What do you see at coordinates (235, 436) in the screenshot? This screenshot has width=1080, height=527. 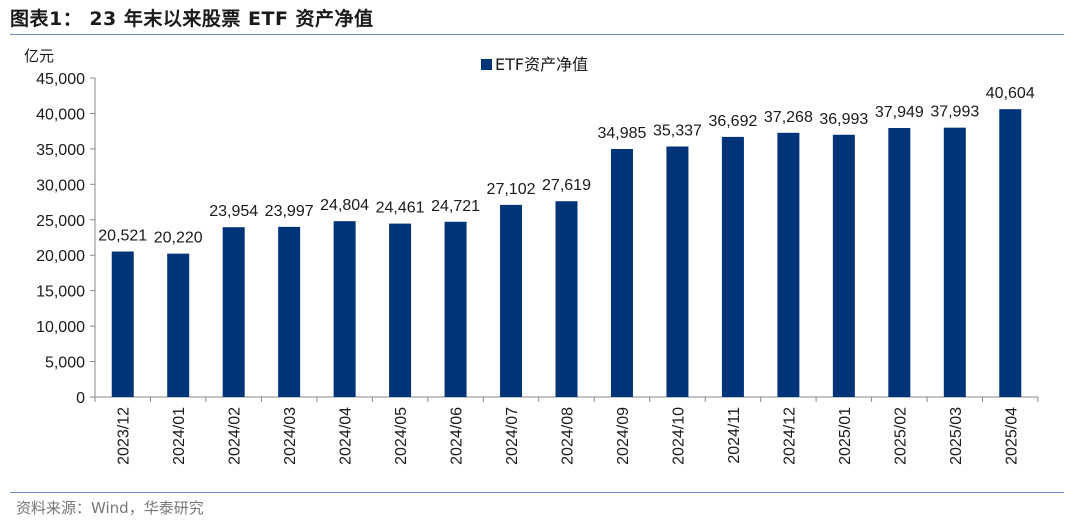 I see `x-tick-label: 2024/02` at bounding box center [235, 436].